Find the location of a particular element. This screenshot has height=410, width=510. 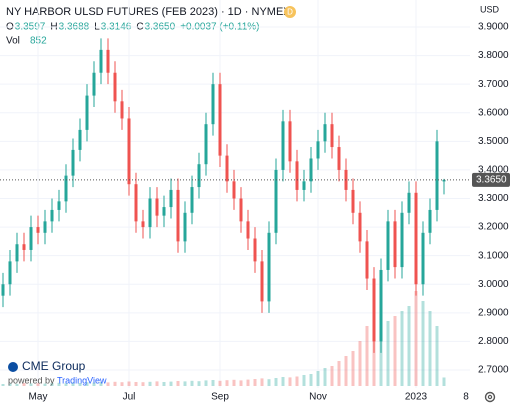

y-tick-label: 2.8000 is located at coordinates (493, 341).